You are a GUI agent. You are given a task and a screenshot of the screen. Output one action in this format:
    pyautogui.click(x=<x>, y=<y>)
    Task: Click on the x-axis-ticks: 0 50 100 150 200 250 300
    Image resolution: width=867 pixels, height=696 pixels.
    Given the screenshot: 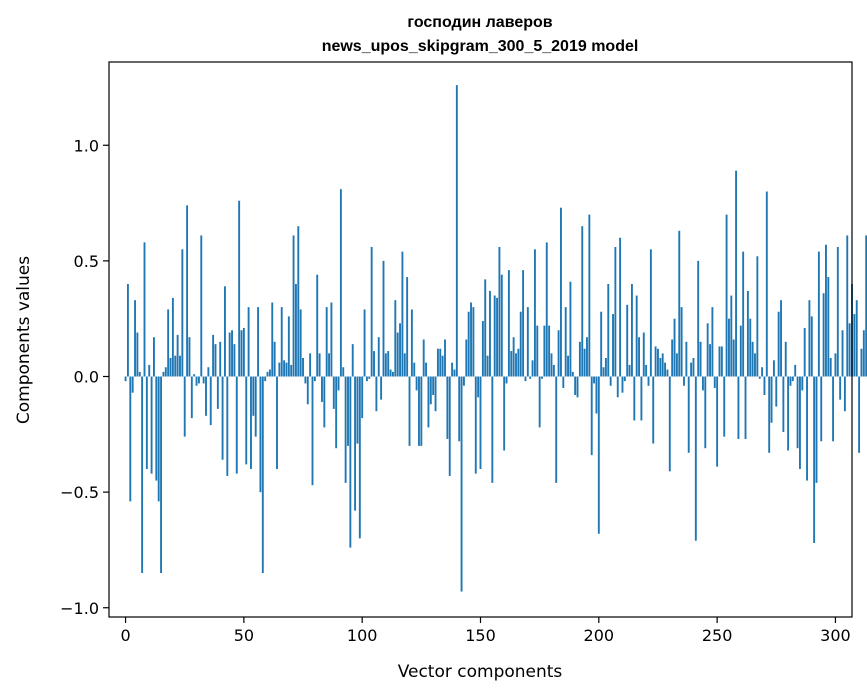 What is the action you would take?
    pyautogui.click(x=485, y=631)
    